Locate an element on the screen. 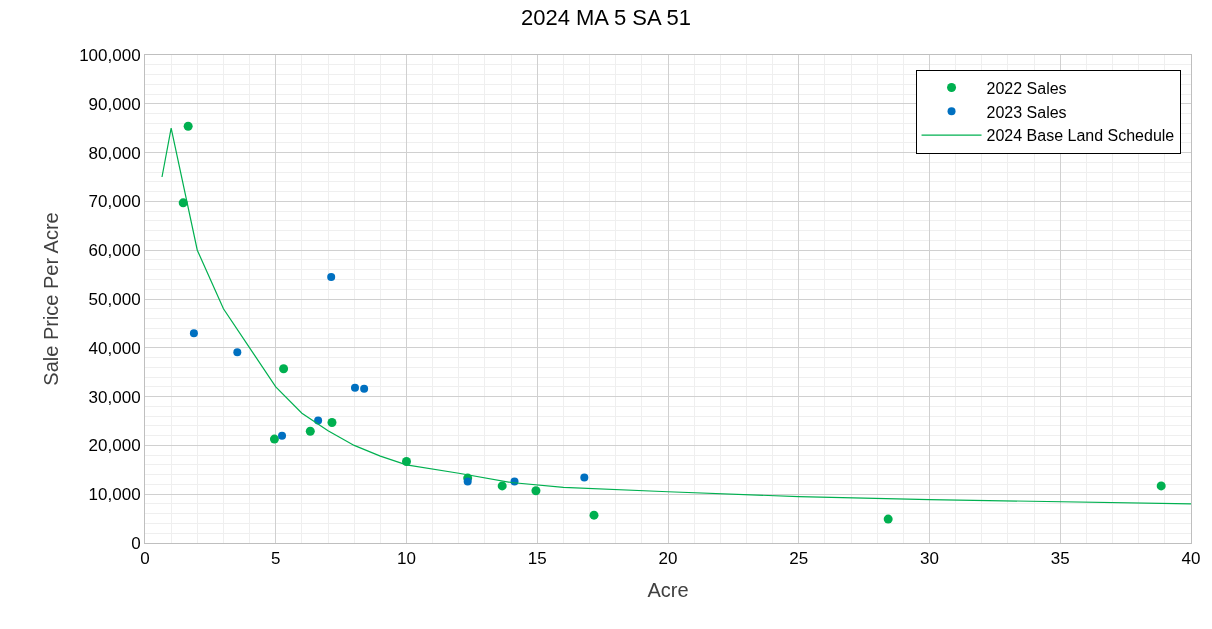 This screenshot has height=629, width=1212. y-tick-label: 40,000 is located at coordinates (114, 348).